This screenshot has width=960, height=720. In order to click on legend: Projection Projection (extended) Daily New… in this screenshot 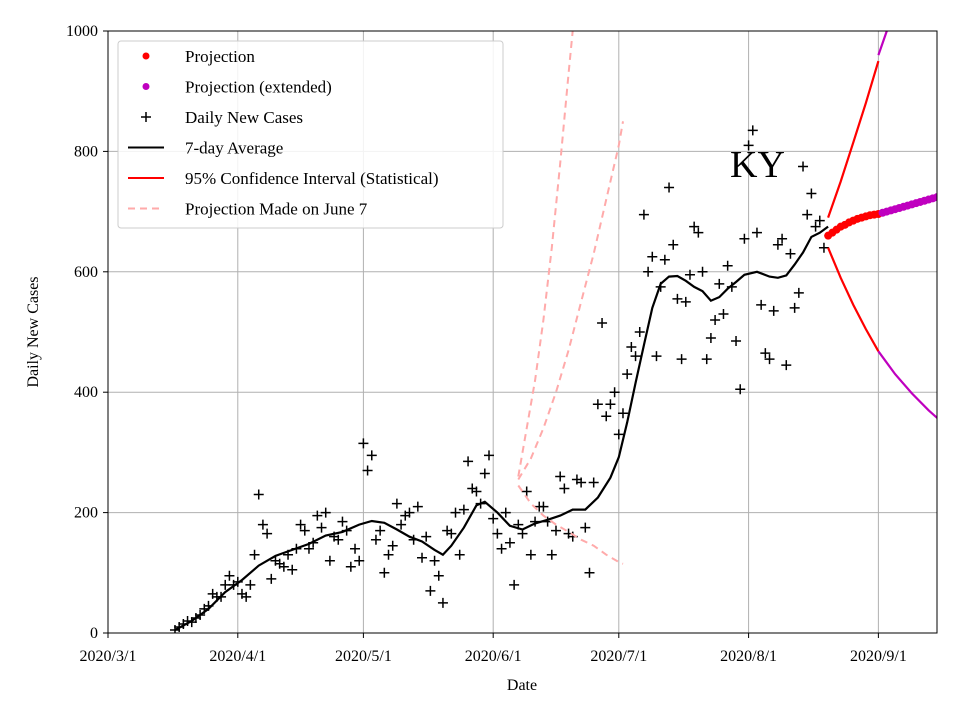, I will do `click(310, 134)`.